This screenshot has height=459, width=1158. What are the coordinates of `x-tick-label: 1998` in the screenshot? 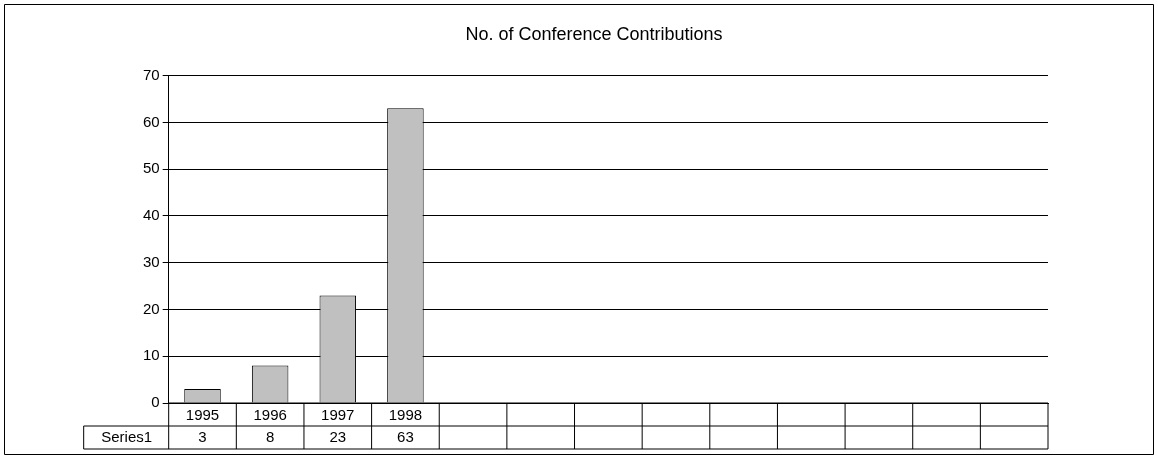 It's located at (405, 415).